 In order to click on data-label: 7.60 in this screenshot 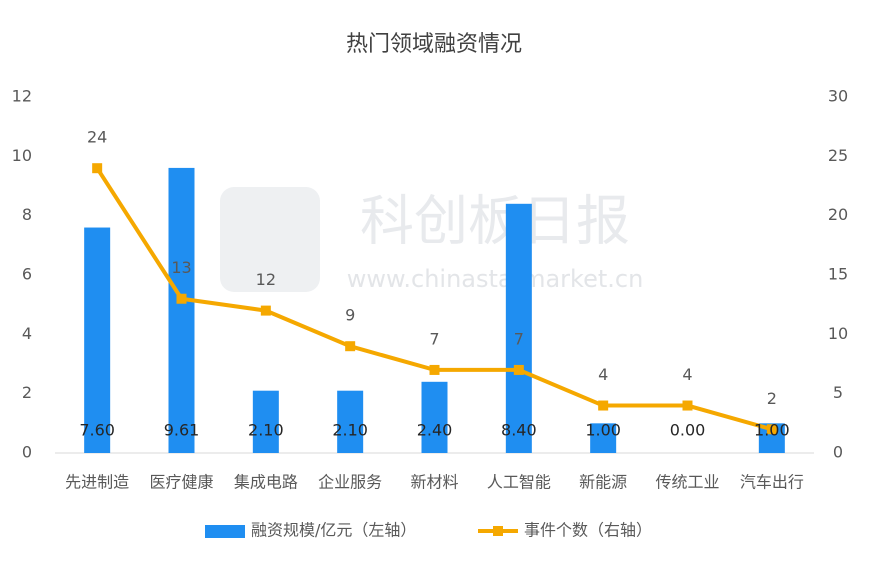, I will do `click(97, 430)`.